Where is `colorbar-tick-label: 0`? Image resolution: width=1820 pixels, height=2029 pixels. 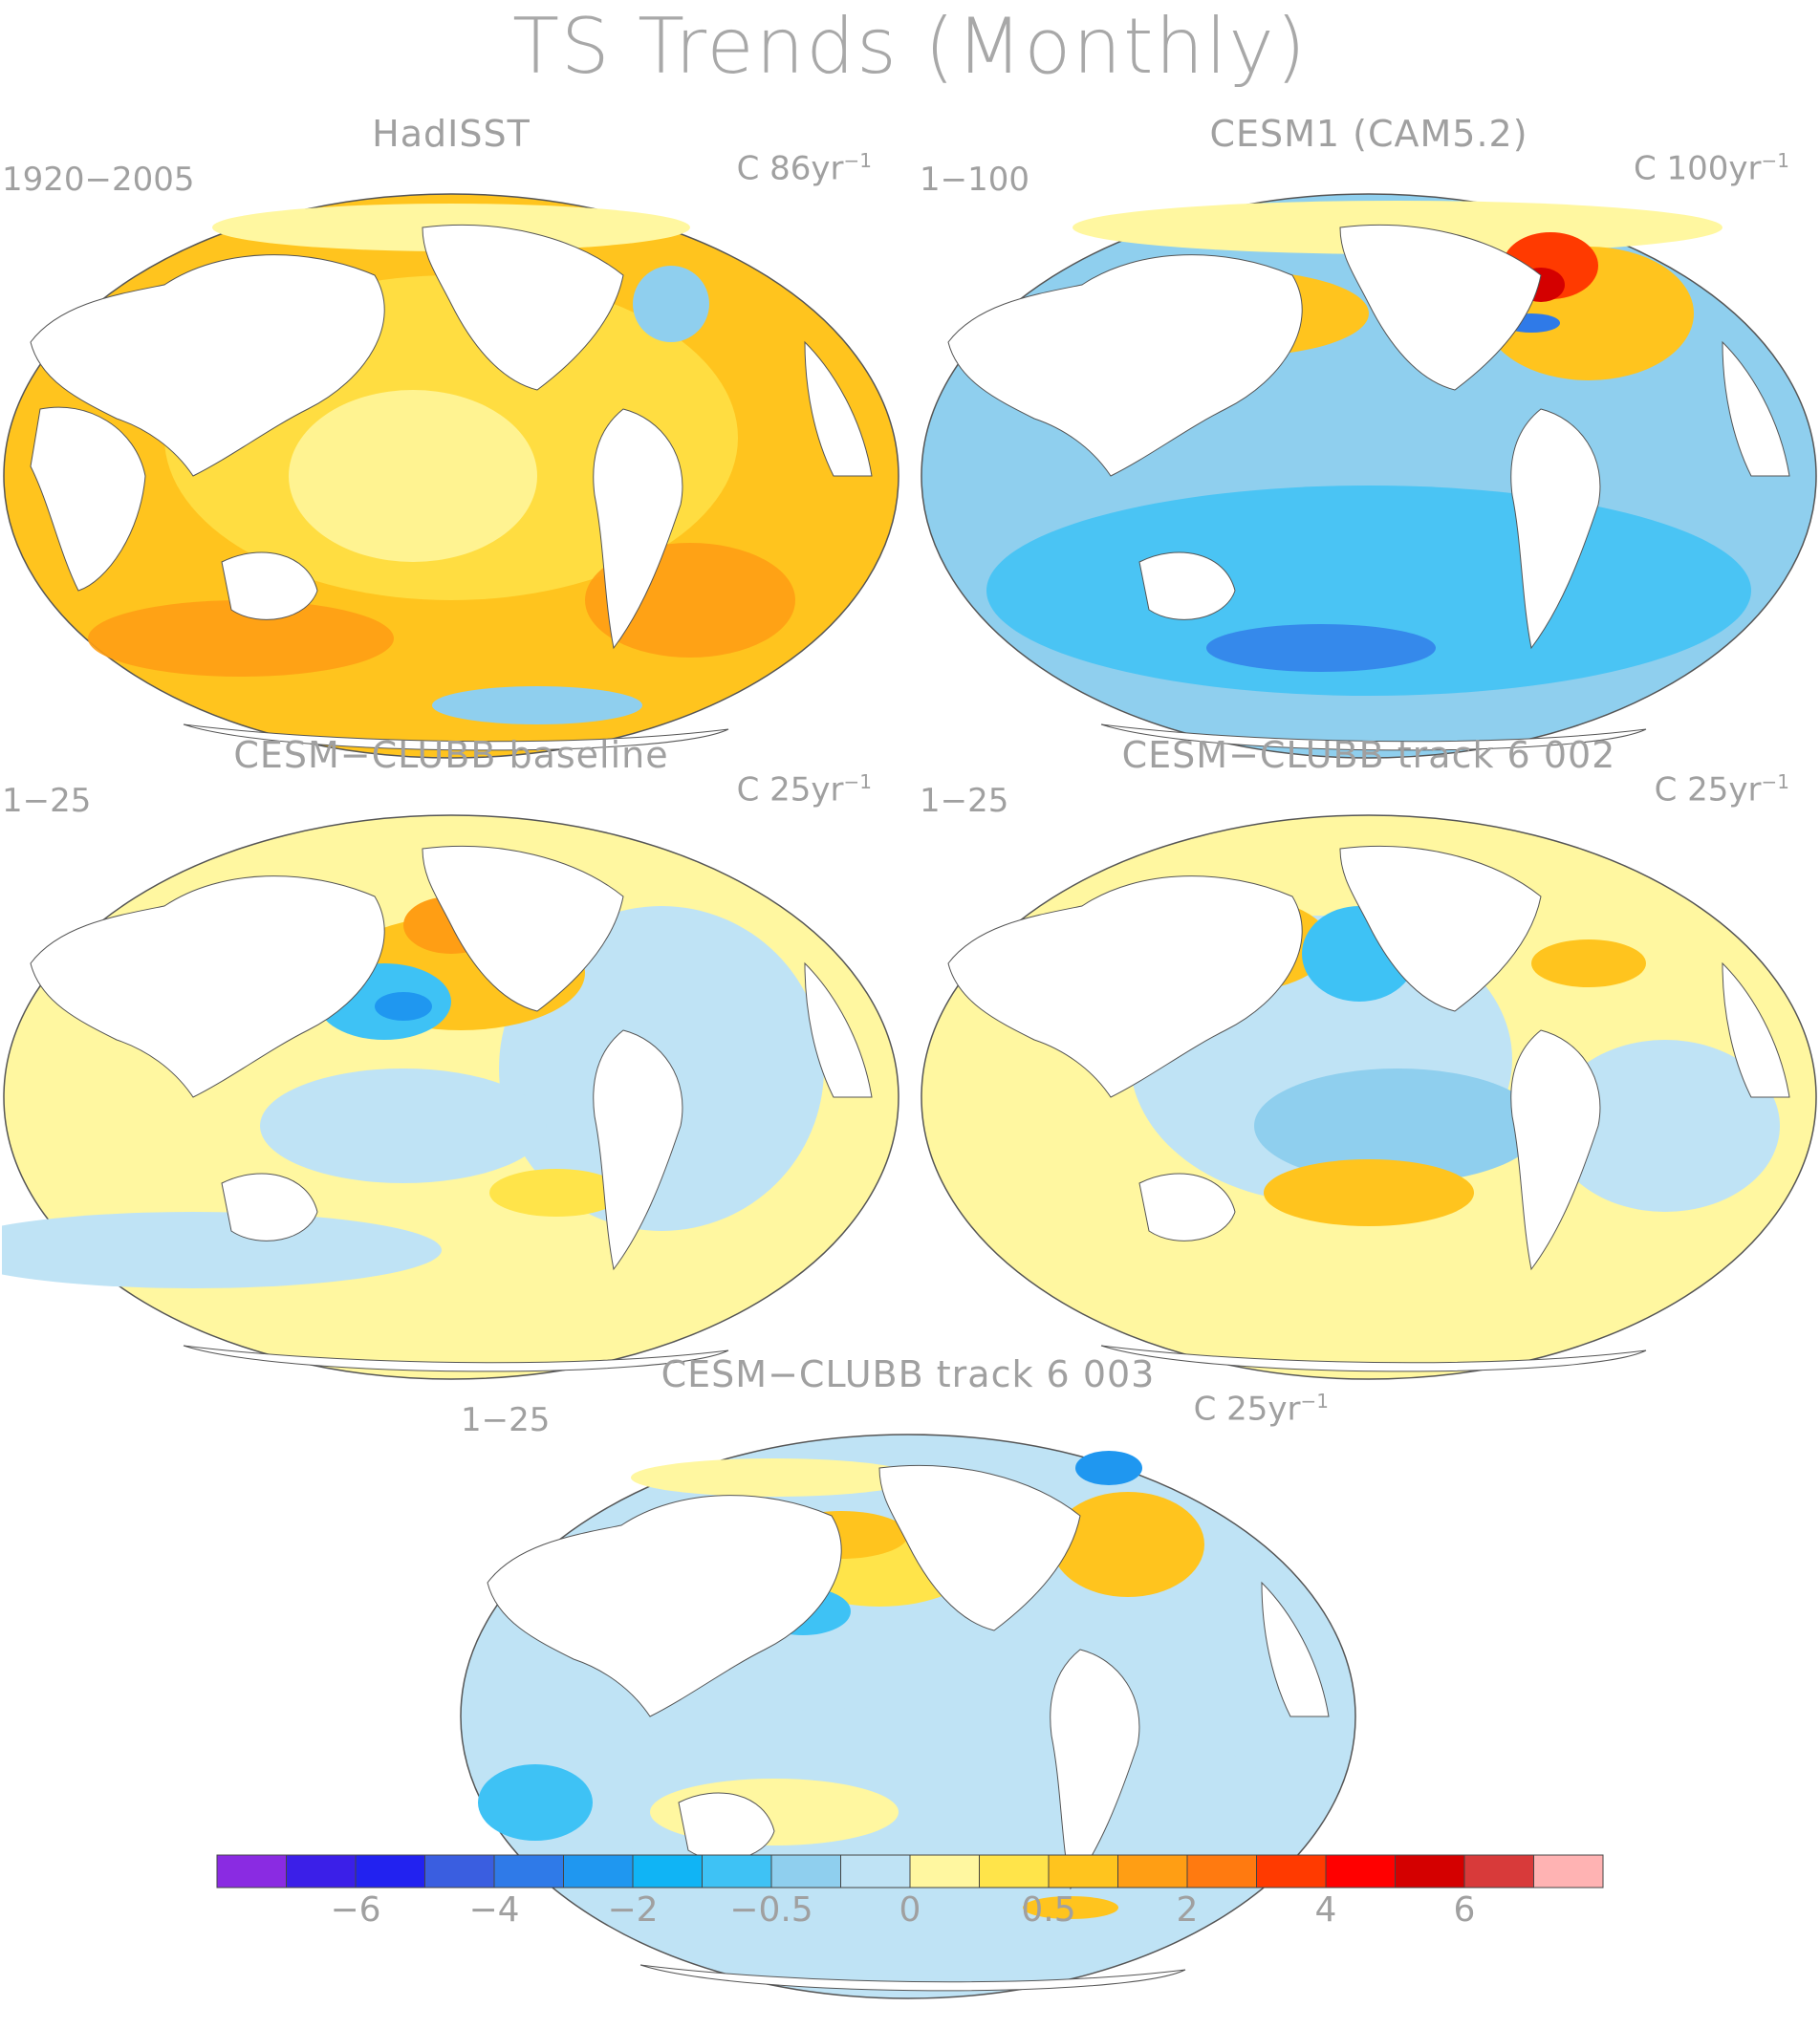 colorbar-tick-label: 0 is located at coordinates (910, 1910).